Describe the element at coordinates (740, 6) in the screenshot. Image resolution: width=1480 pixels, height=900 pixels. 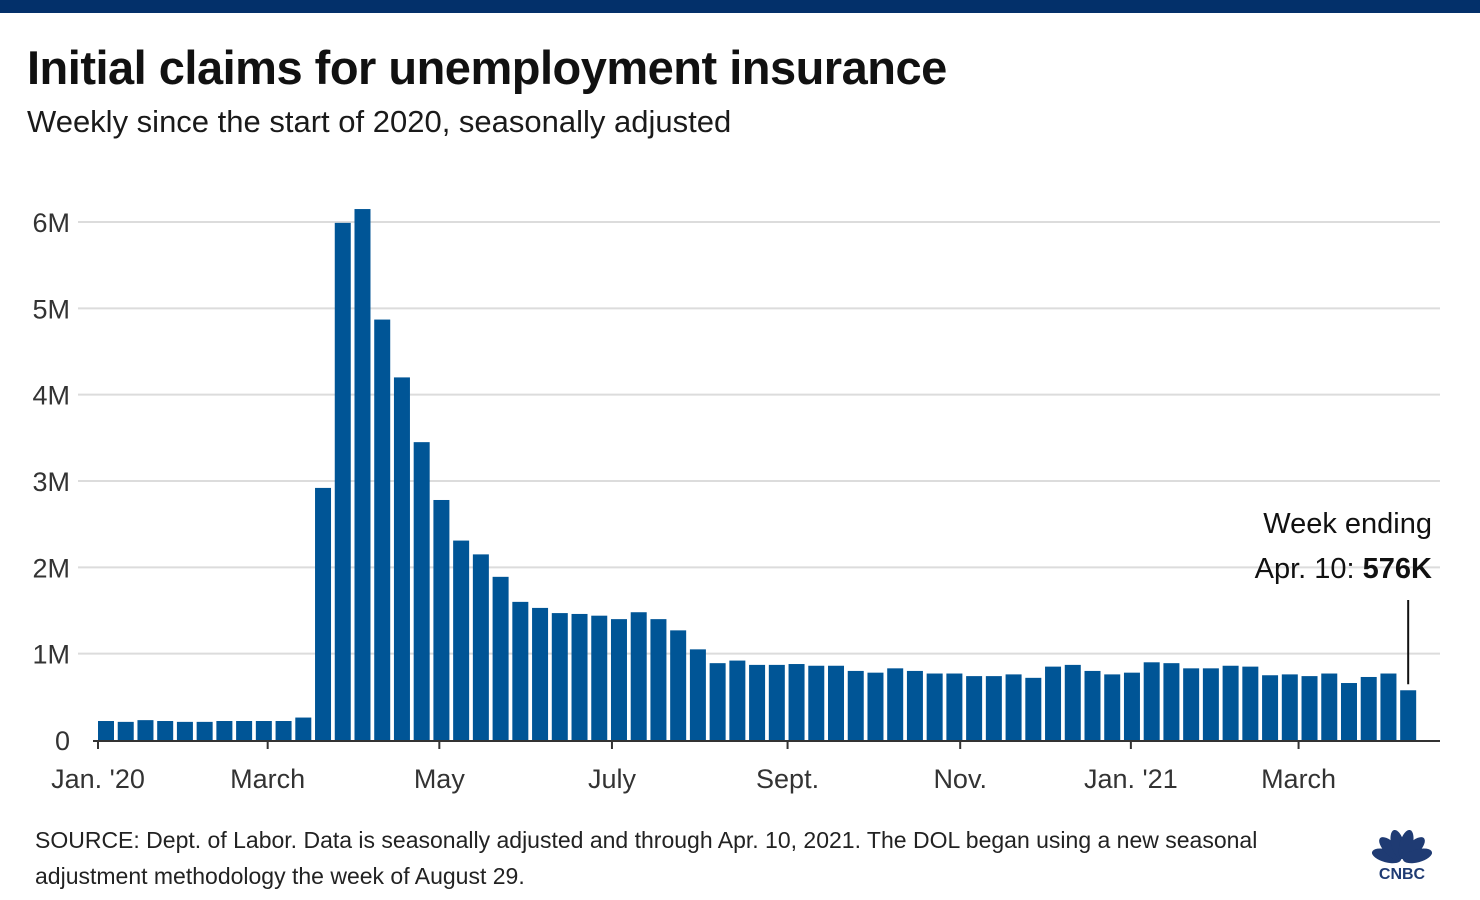
I see `top-brand-bar` at that location.